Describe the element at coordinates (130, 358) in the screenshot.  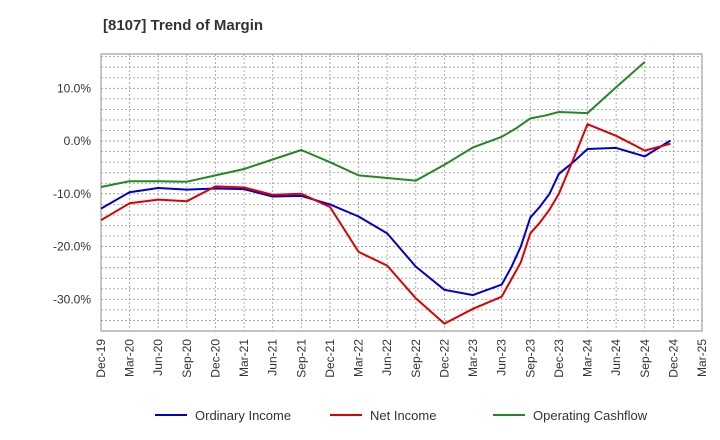
I see `x-tick-label: Mar-20` at that location.